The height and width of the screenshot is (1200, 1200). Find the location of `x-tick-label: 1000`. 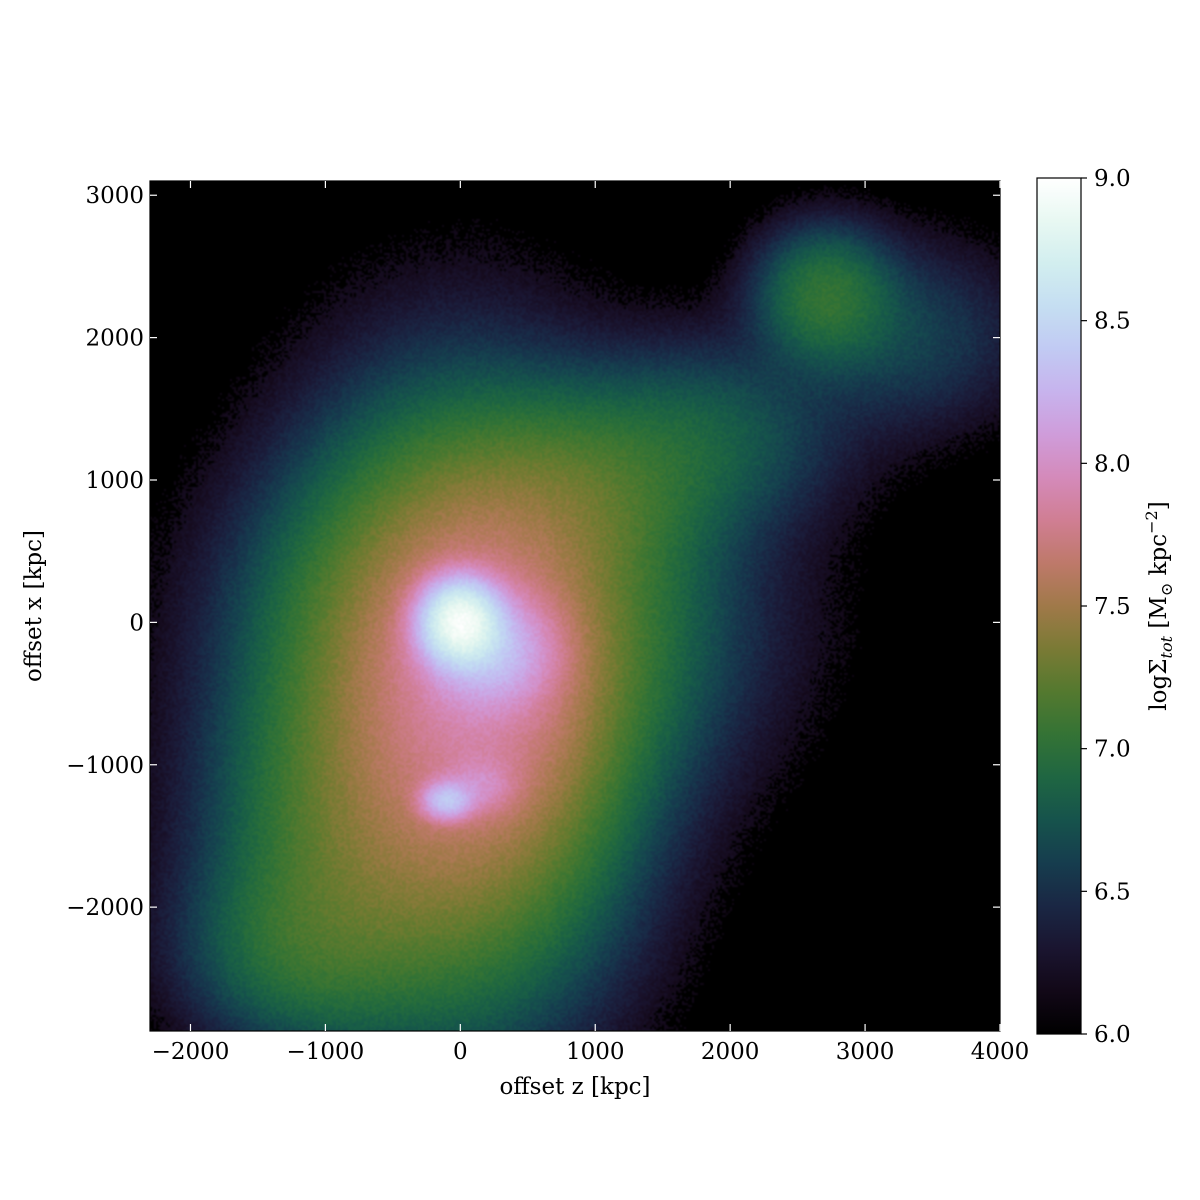

x-tick-label: 1000 is located at coordinates (595, 1052).